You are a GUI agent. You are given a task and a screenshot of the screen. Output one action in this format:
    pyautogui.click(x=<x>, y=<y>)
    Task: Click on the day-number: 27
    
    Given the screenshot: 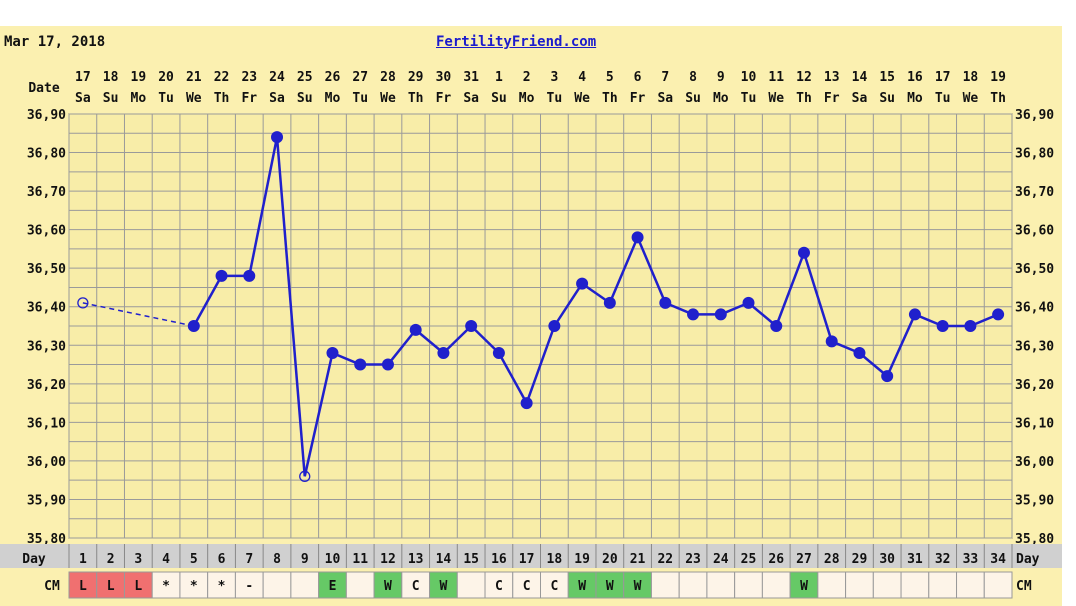 What is the action you would take?
    pyautogui.click(x=804, y=559)
    